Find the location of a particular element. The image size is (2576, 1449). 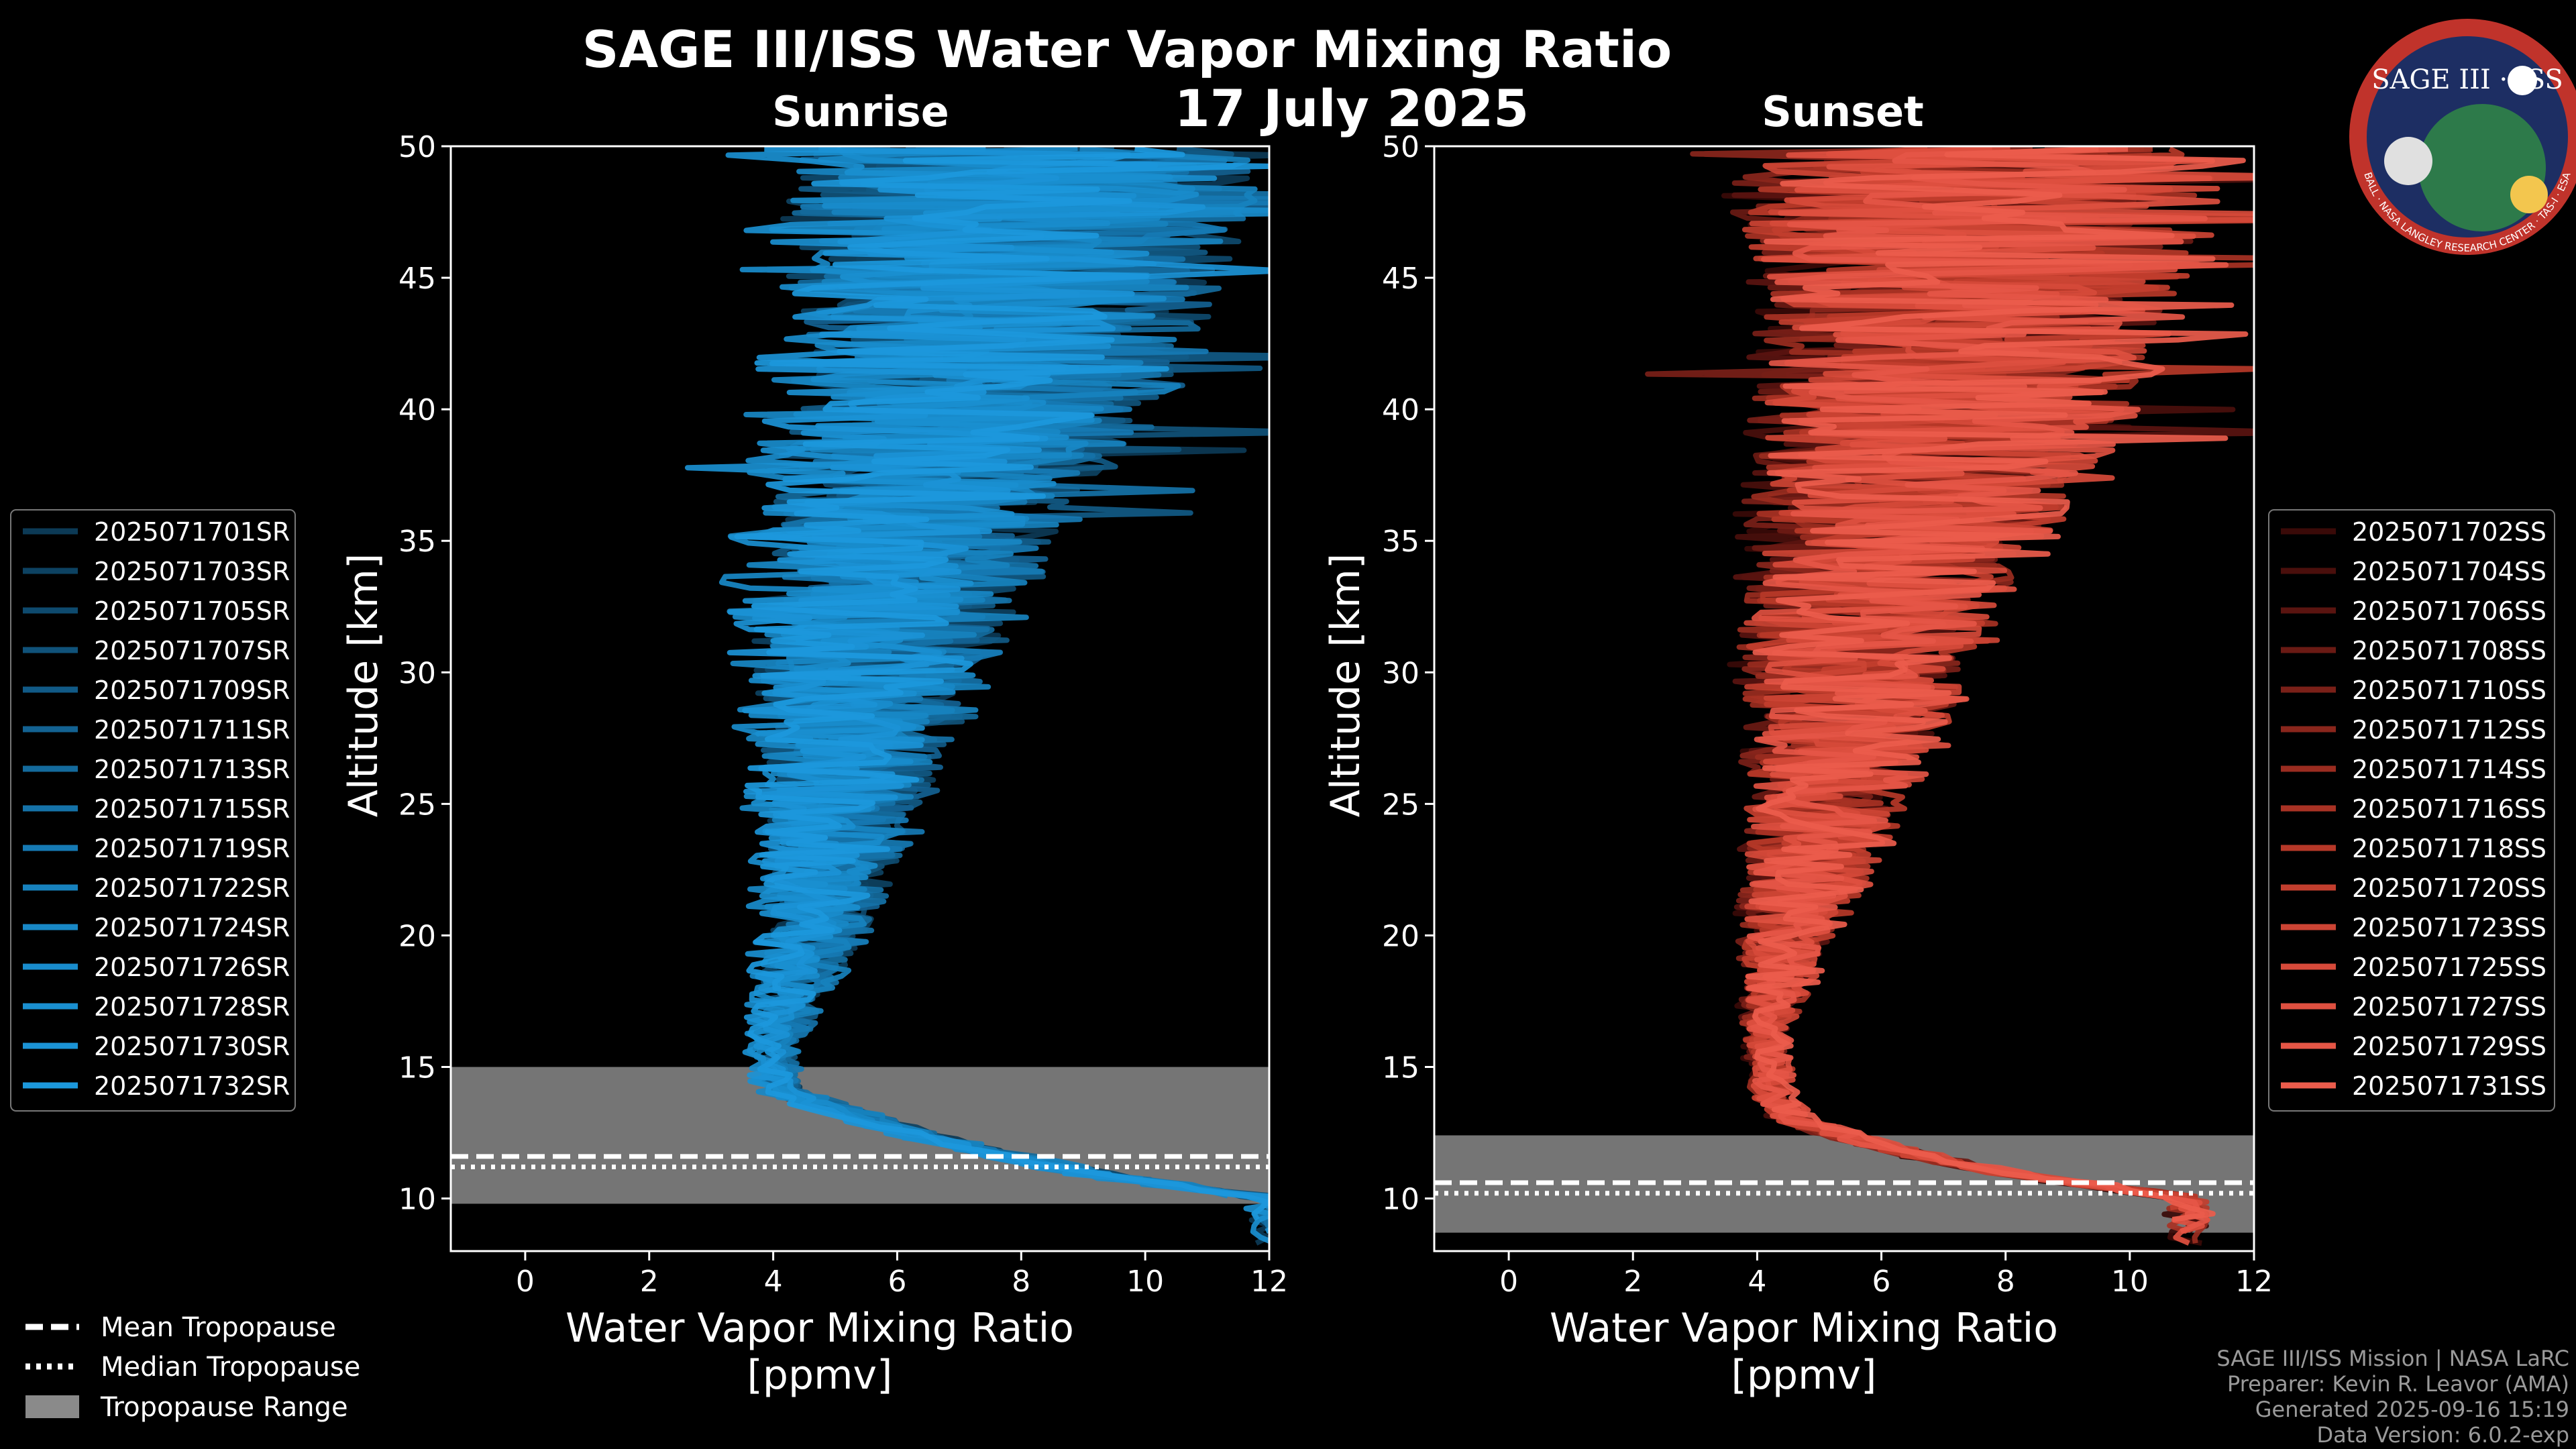

legend-entry: 2025071705SR is located at coordinates (192, 611).